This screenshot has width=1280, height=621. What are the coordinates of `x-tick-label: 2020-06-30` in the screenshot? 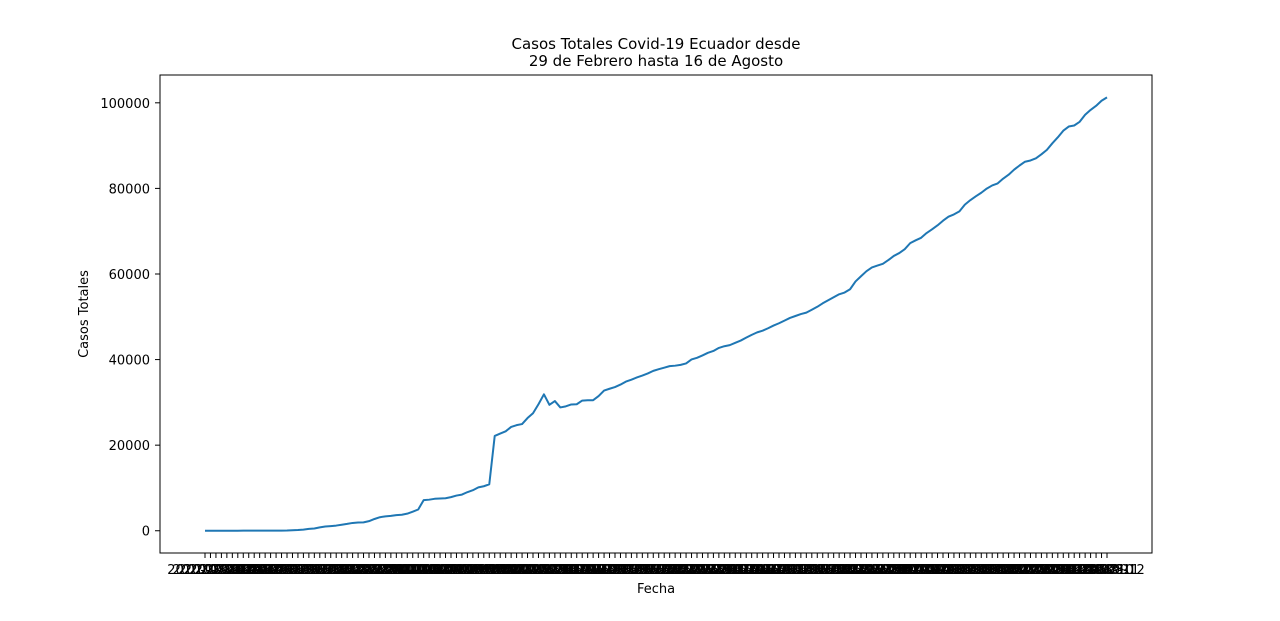 It's located at (872, 570).